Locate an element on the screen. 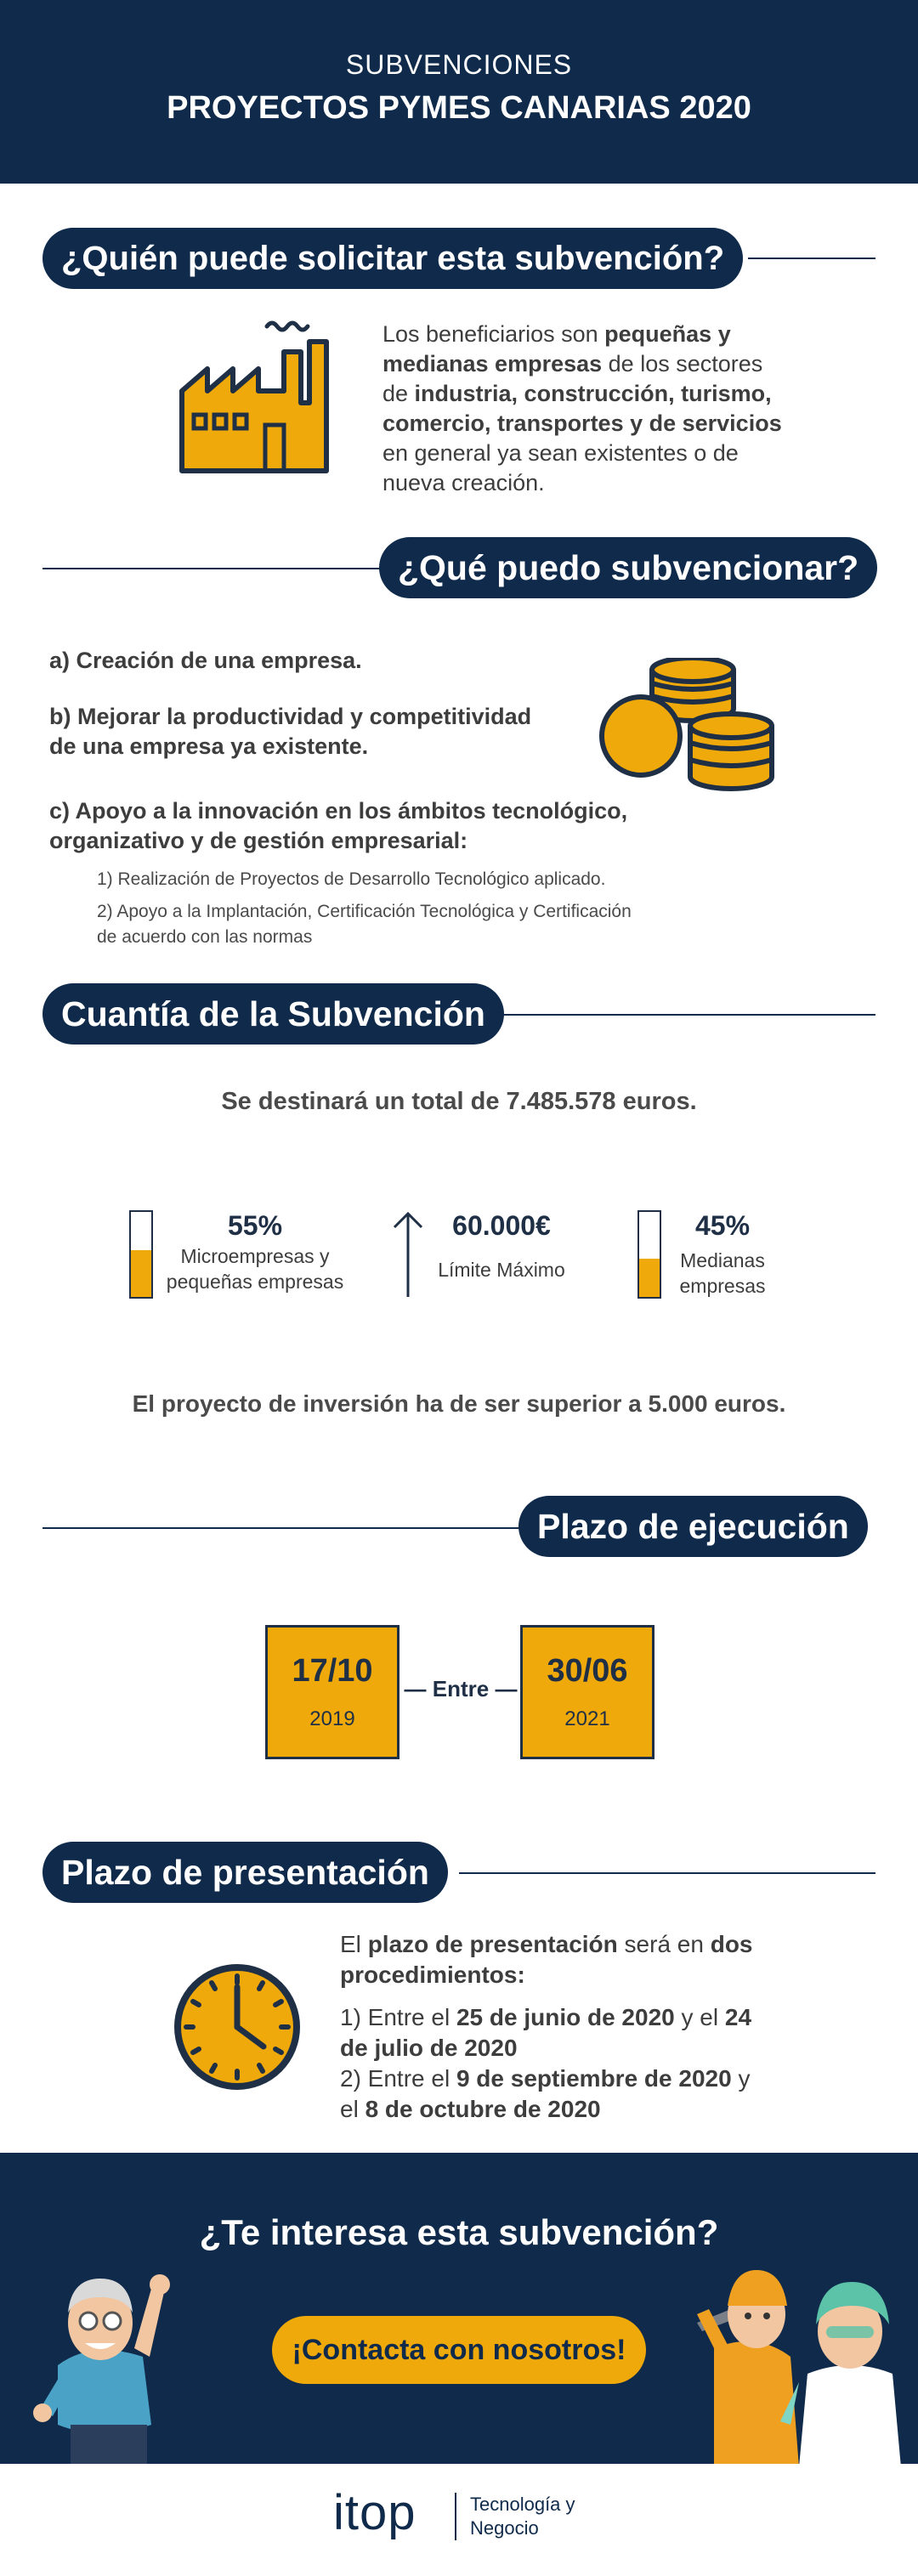 The width and height of the screenshot is (918, 2576). presentation-description-text-run: El is located at coordinates (354, 1944).